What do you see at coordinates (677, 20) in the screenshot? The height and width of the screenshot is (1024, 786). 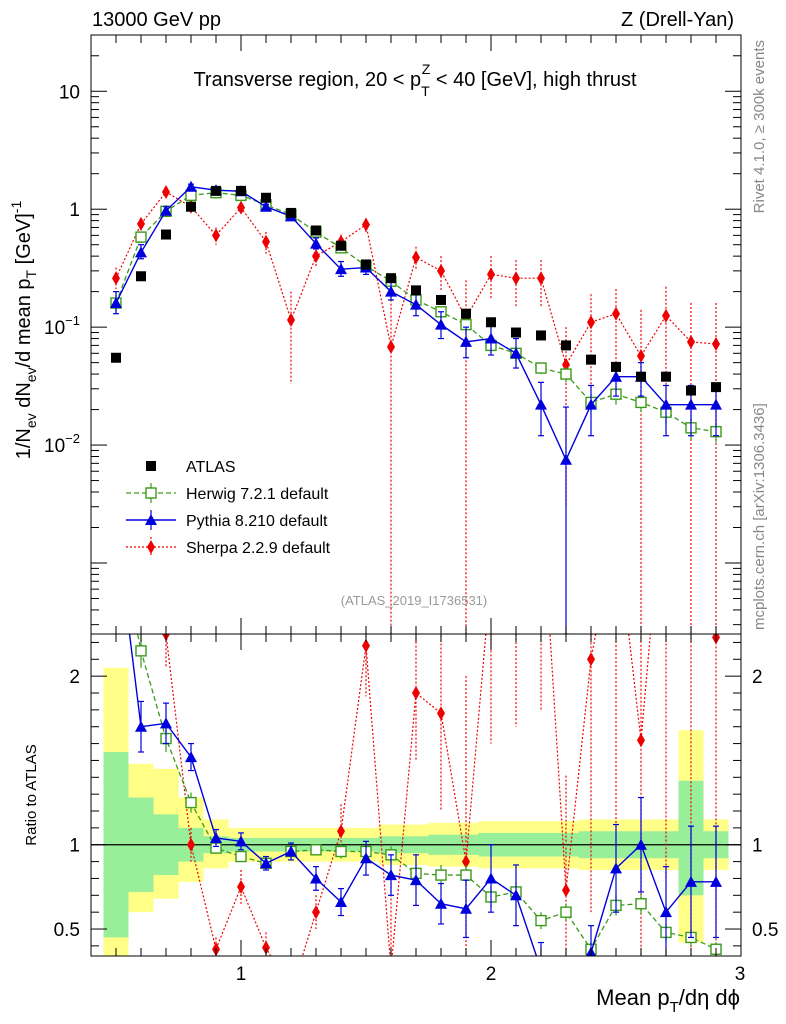 I see `process-label: Z (Drell-Yan)` at bounding box center [677, 20].